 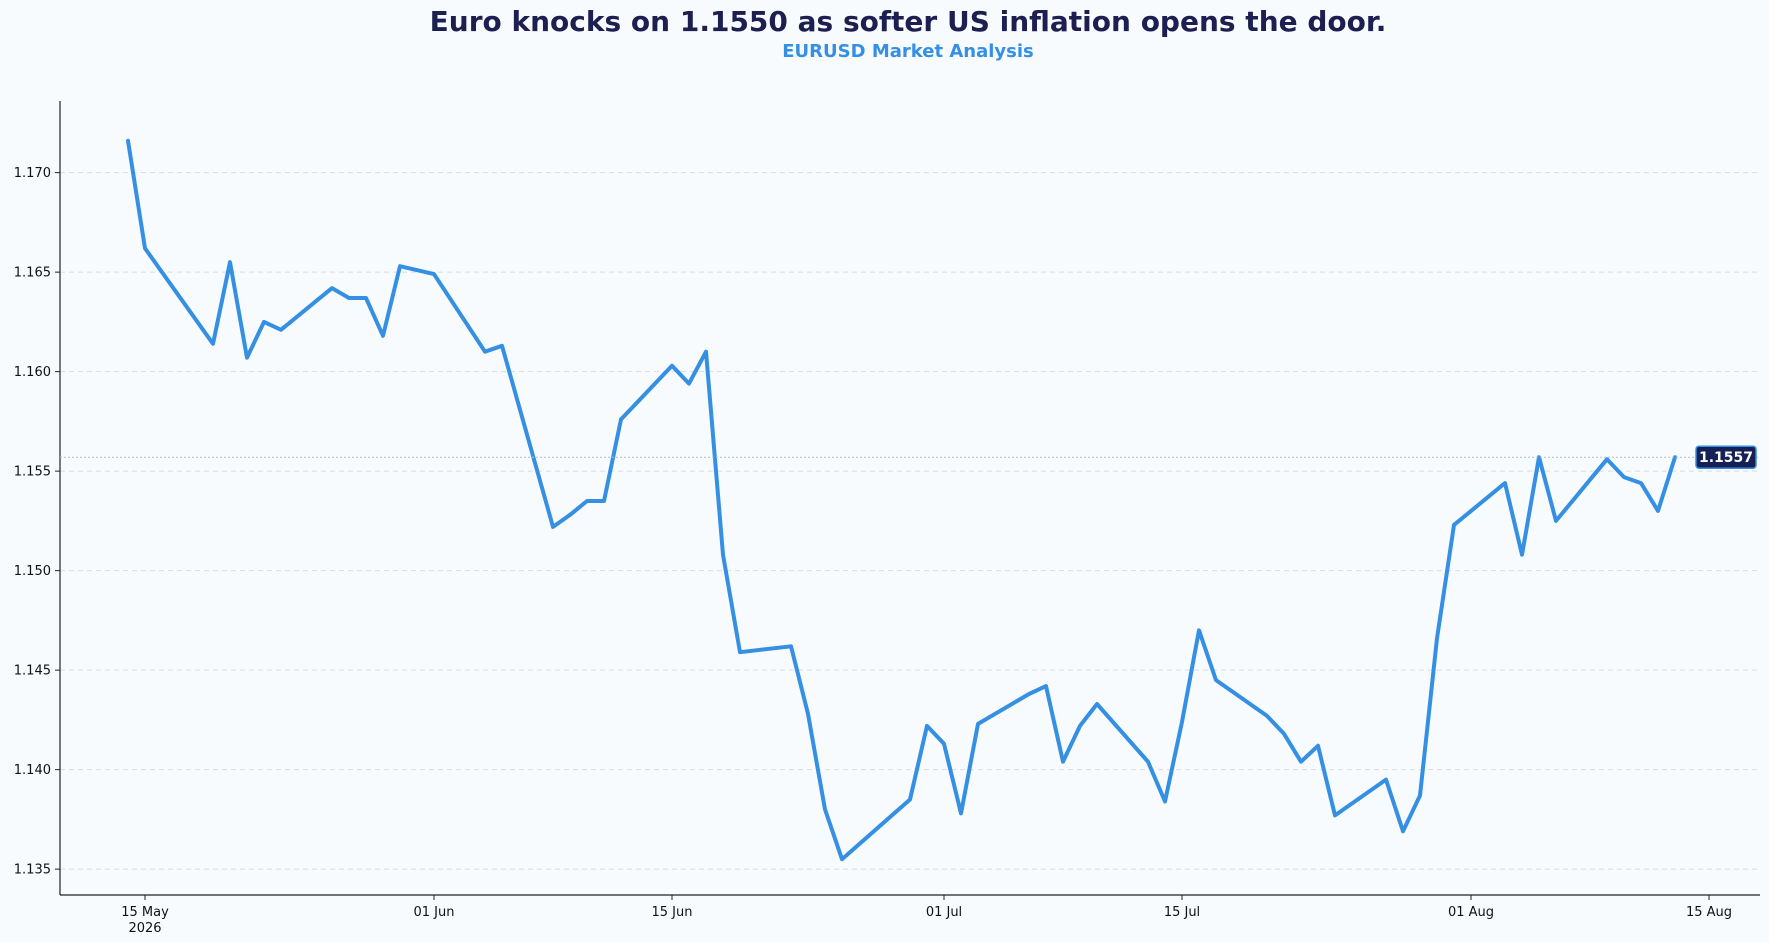 I want to click on y-tick-label: 1.135, so click(x=32, y=870).